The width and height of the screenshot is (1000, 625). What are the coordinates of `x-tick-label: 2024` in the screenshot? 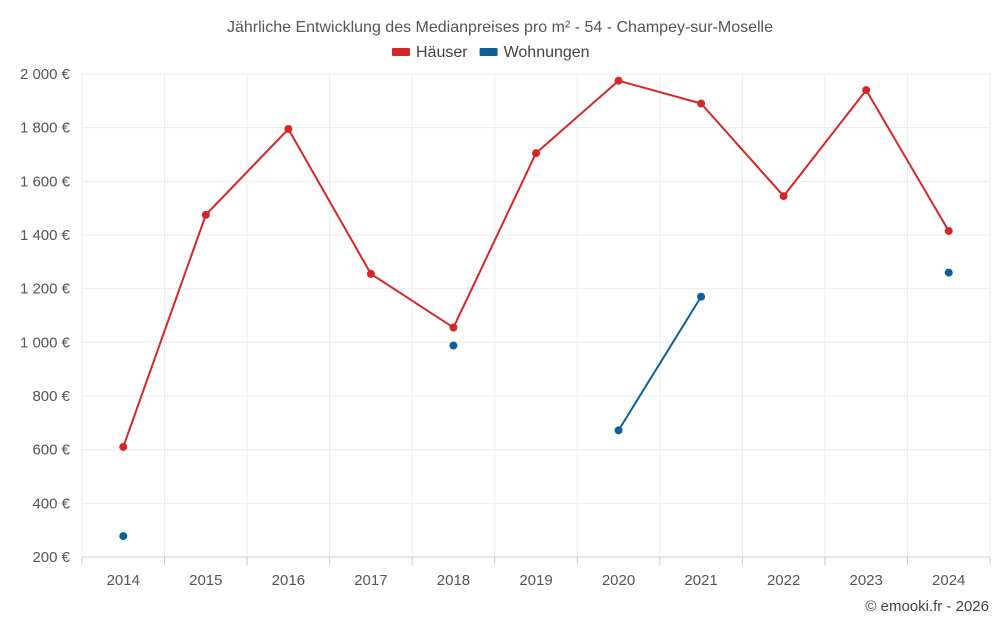 It's located at (948, 580).